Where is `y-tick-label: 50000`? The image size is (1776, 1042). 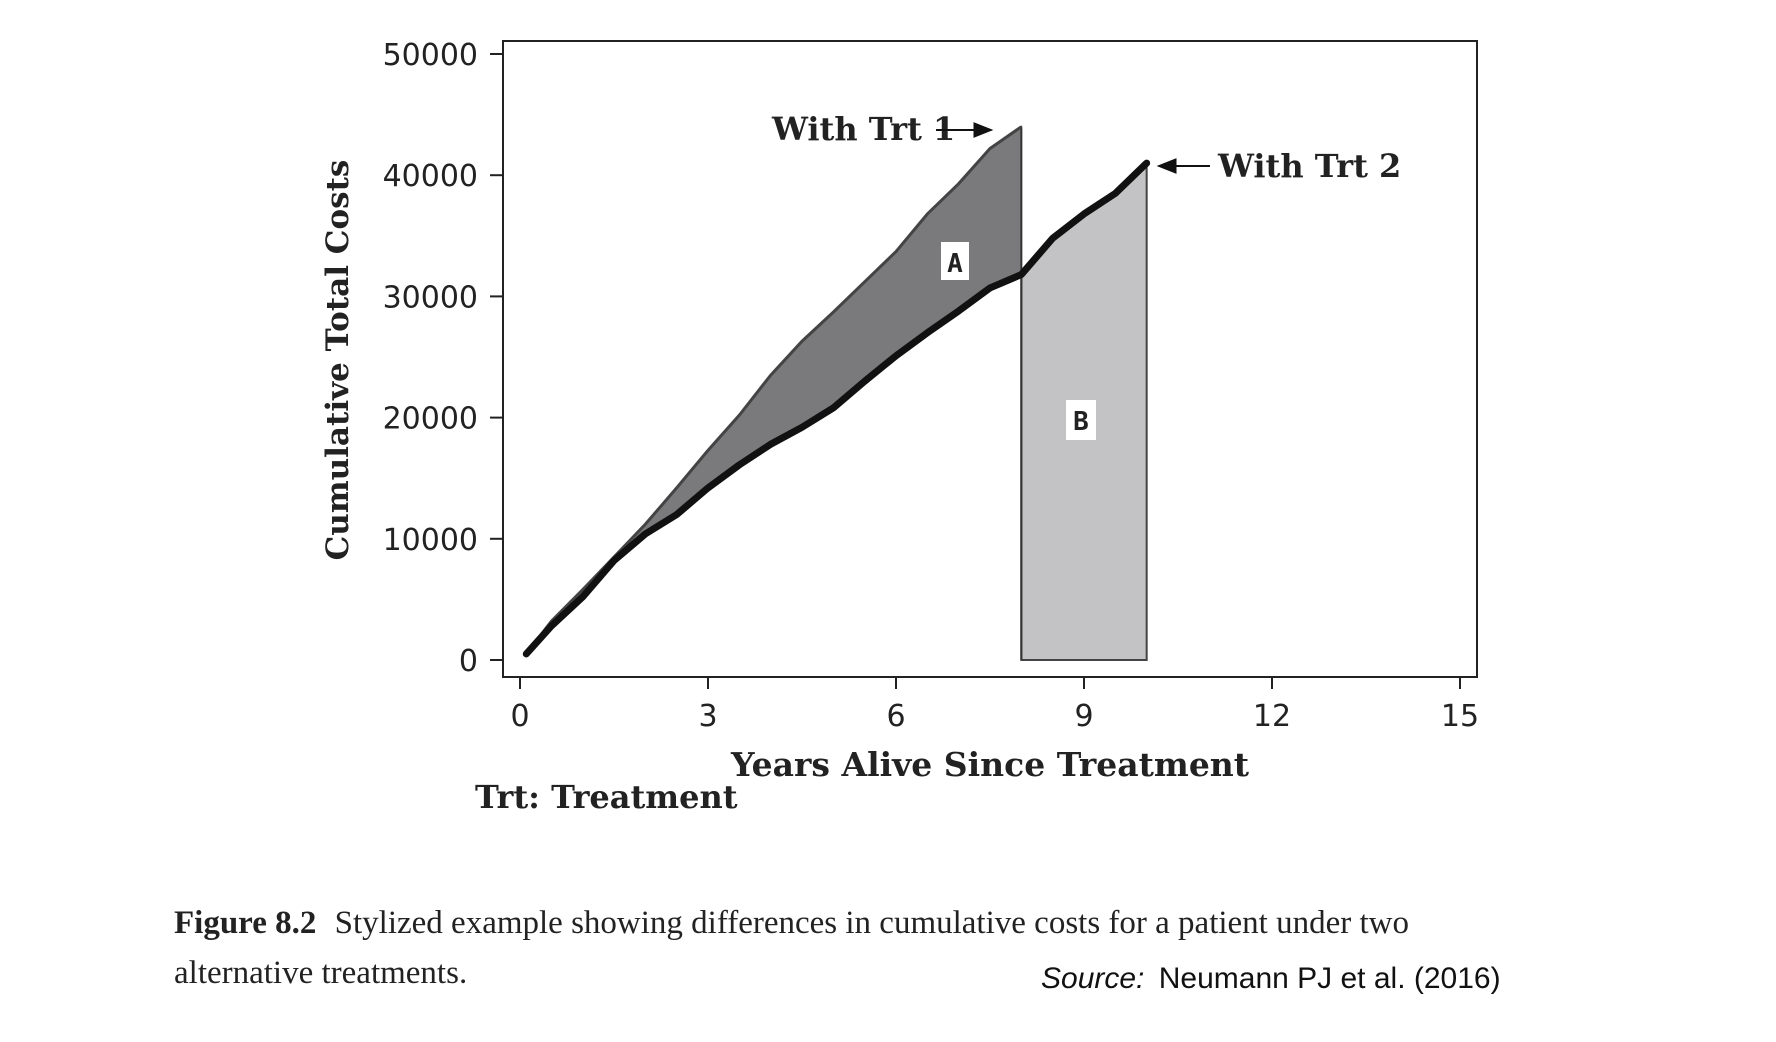
y-tick-label: 50000 is located at coordinates (430, 55).